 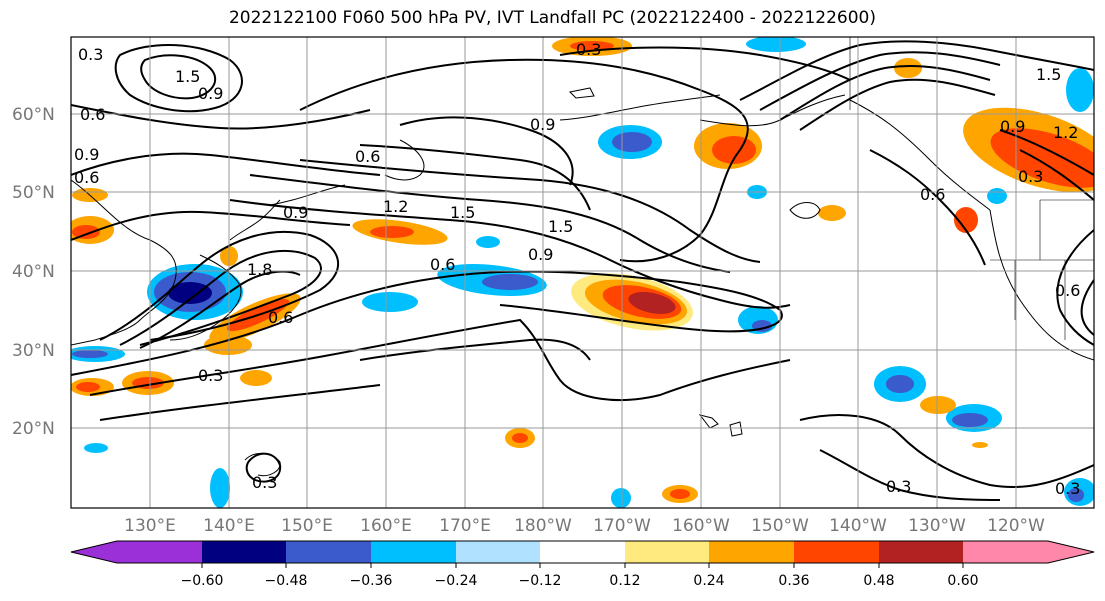 What do you see at coordinates (1016, 526) in the screenshot?
I see `lon-label: 120°W` at bounding box center [1016, 526].